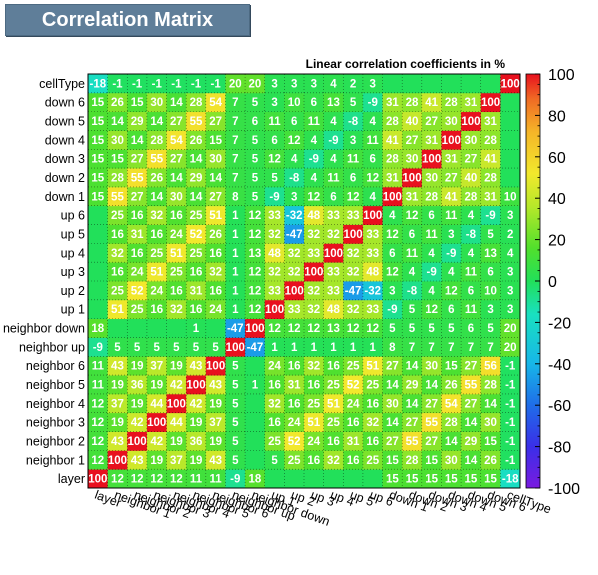  What do you see at coordinates (412, 273) in the screenshot?
I see `cell-value: 4` at bounding box center [412, 273].